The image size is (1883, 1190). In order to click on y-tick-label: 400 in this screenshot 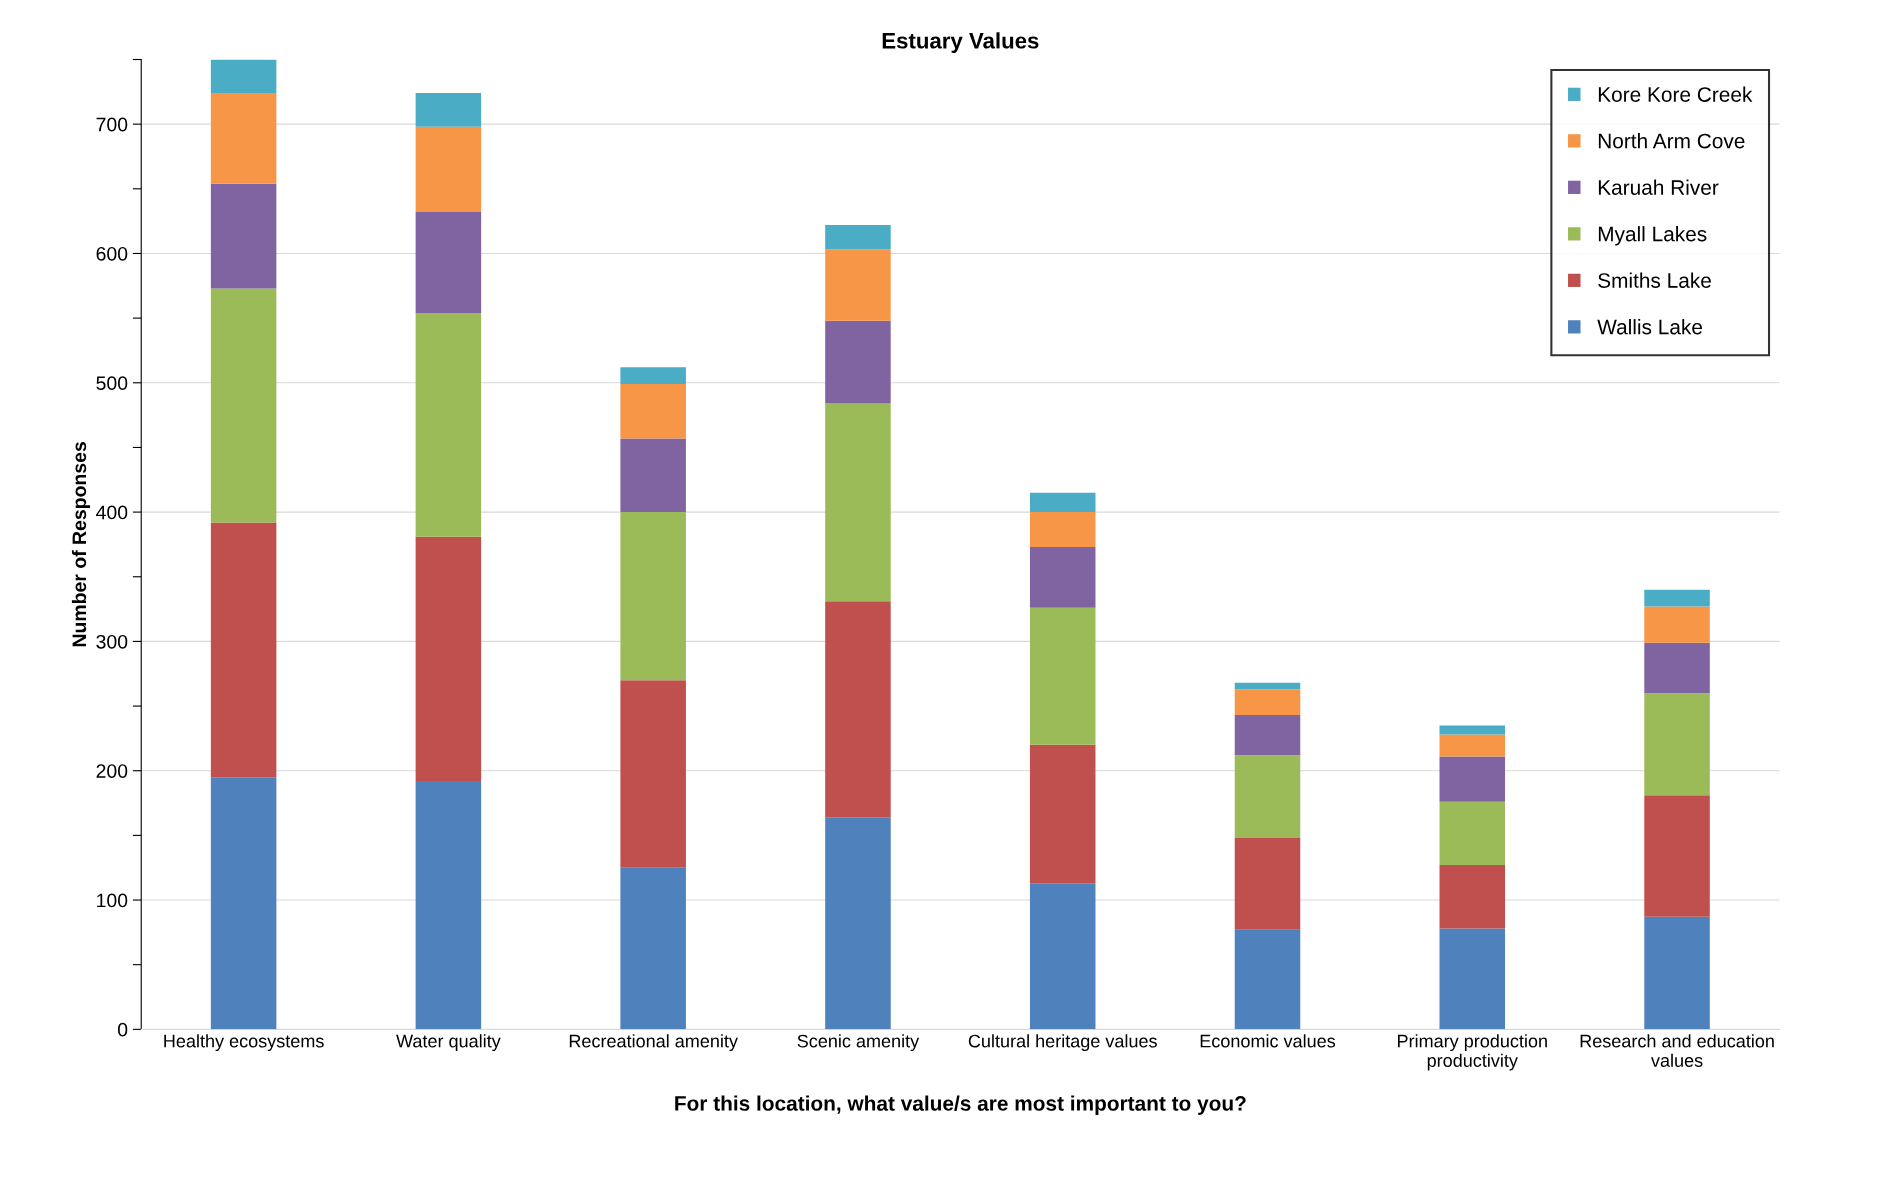, I will do `click(112, 512)`.